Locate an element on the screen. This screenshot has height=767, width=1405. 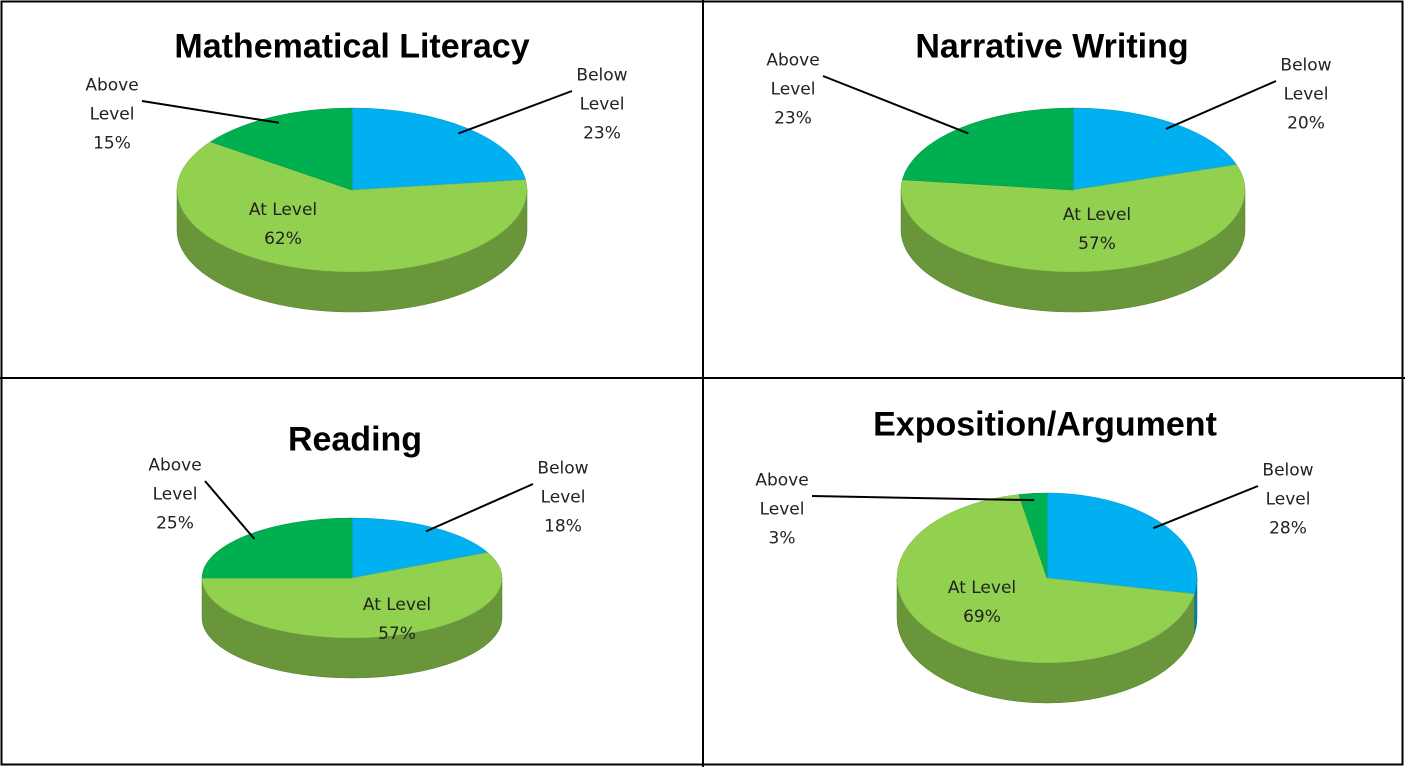
value-label: 15% is located at coordinates (112, 143).